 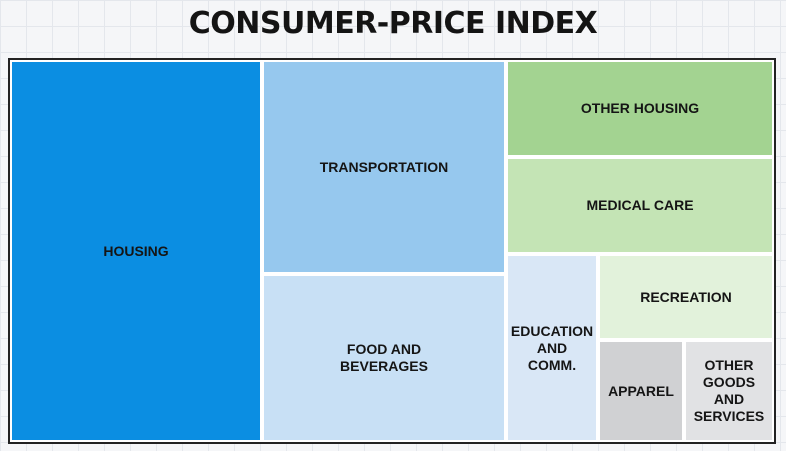 I want to click on chart-title: CONSUMER-PRICE INDEX, so click(x=393, y=23).